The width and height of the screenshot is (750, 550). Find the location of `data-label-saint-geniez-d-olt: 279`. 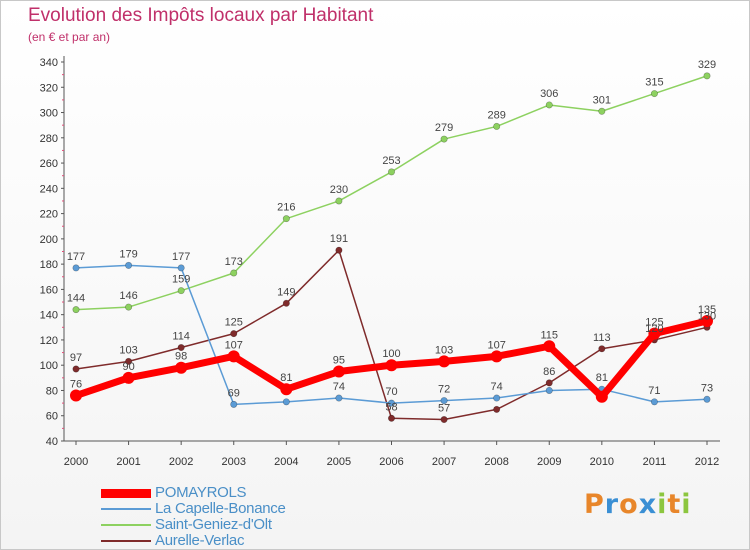

data-label-saint-geniez-d-olt: 279 is located at coordinates (444, 128).